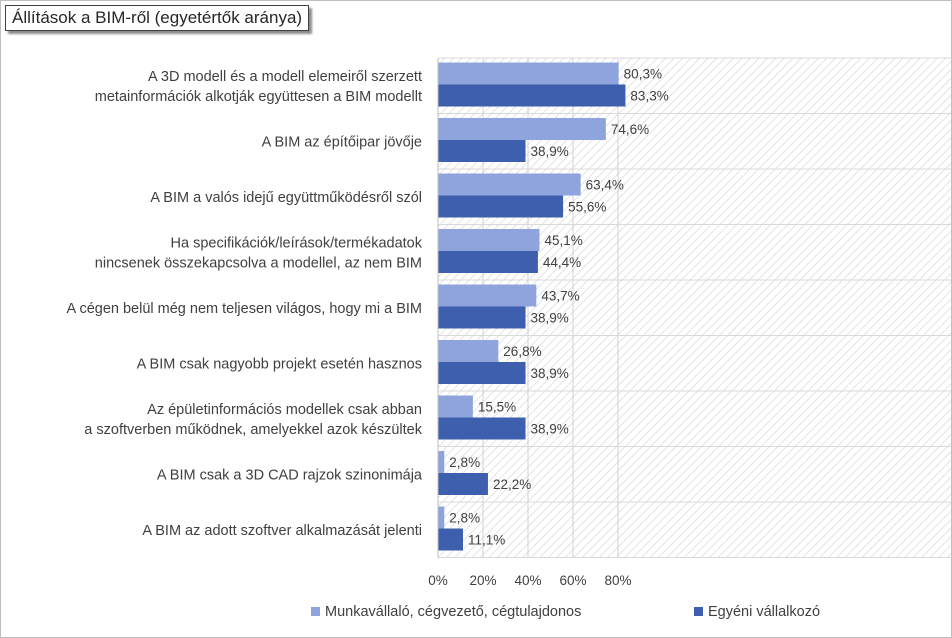  What do you see at coordinates (284, 410) in the screenshot?
I see `category-label-7-line-1: Az épületinformációs modellek csak abban` at bounding box center [284, 410].